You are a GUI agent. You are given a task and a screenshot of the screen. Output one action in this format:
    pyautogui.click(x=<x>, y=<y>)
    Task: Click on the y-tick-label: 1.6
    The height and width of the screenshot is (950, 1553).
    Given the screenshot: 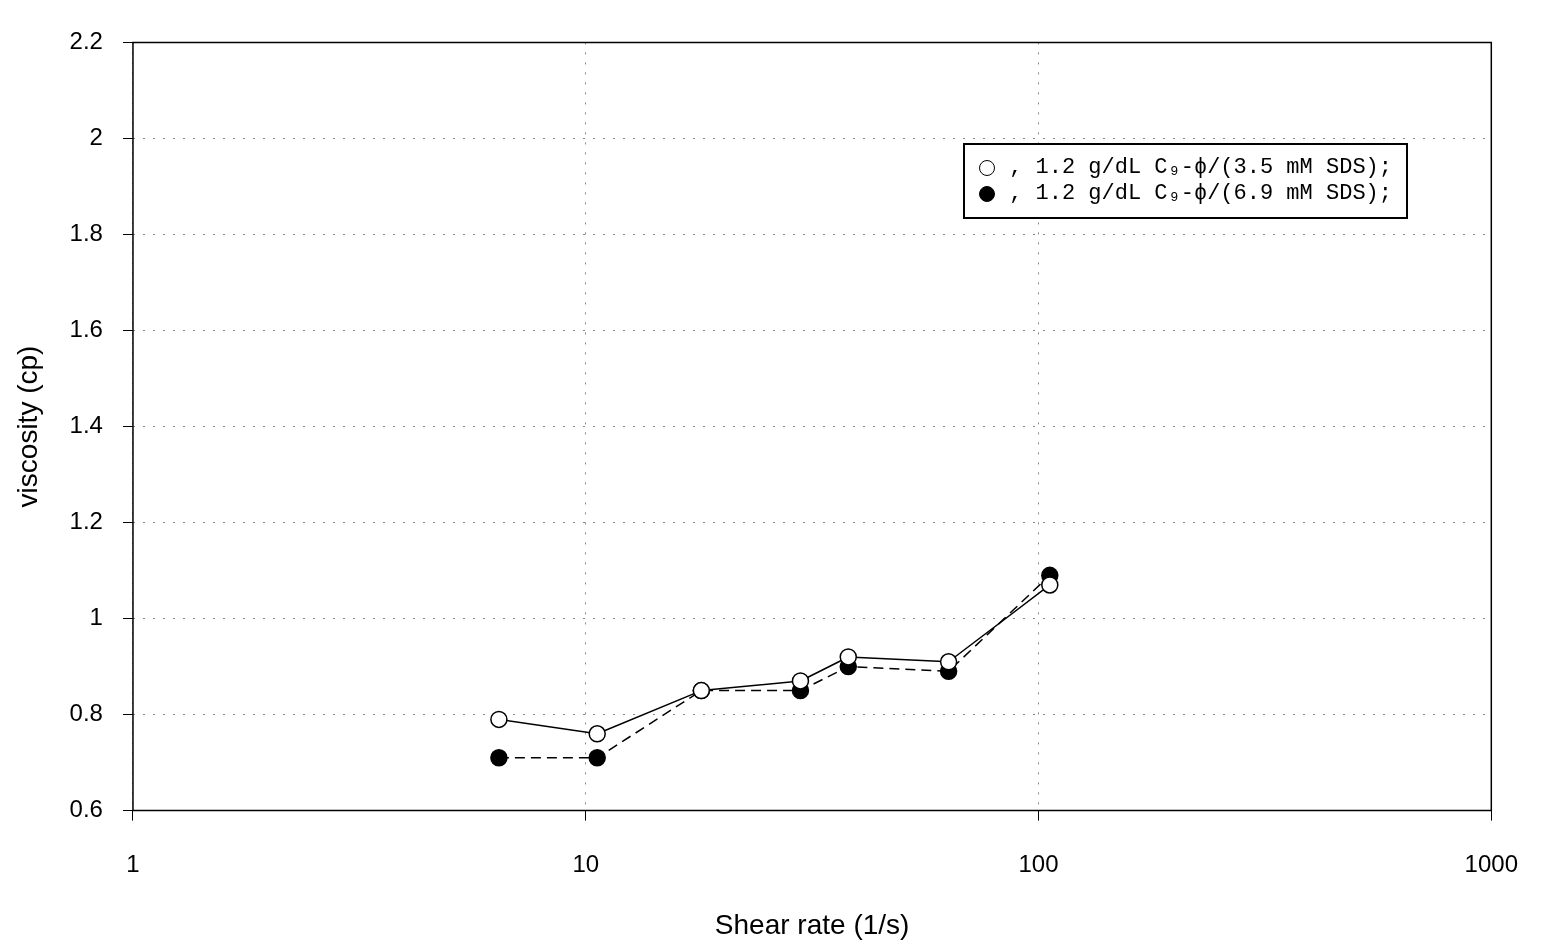 What is the action you would take?
    pyautogui.click(x=86, y=329)
    